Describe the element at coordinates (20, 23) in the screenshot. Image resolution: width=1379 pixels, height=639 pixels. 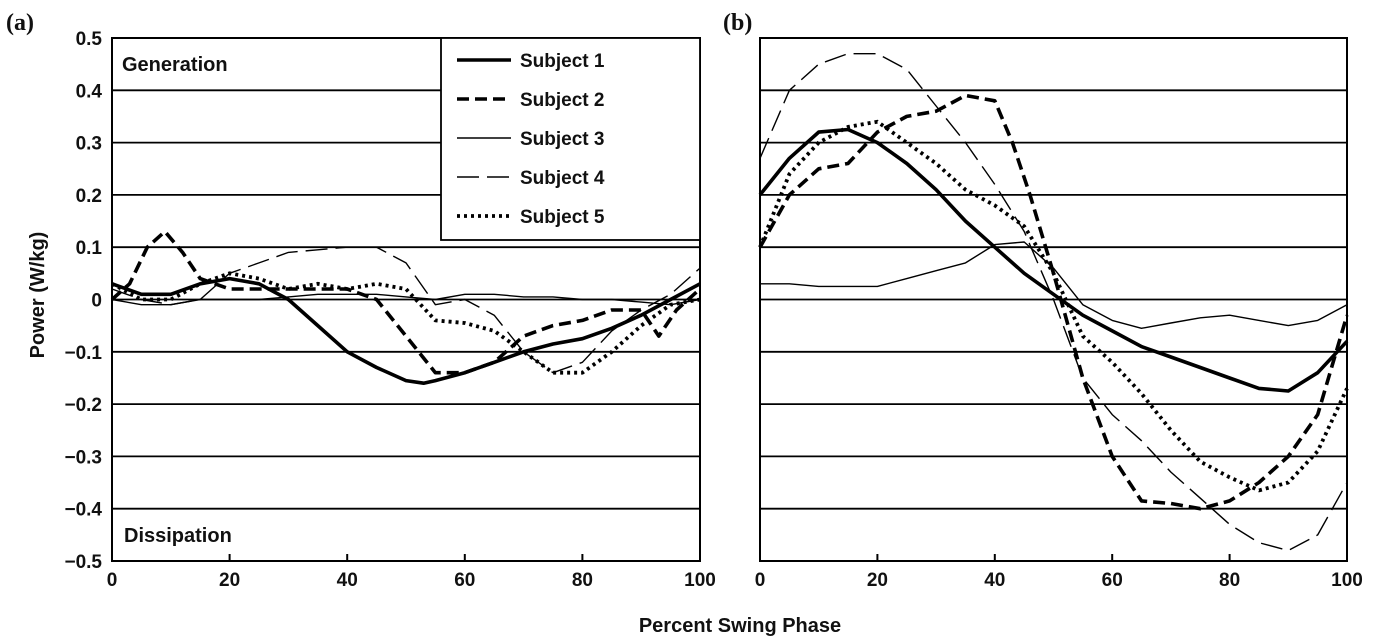
I see `panel-label: (a)` at that location.